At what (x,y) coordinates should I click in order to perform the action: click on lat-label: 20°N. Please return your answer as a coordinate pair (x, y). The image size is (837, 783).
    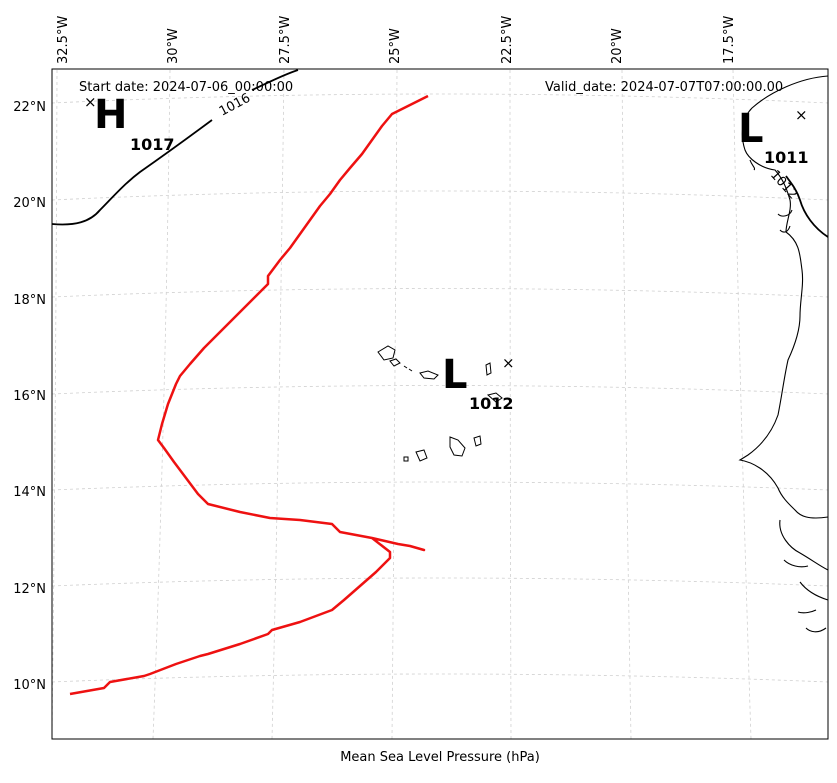
    Looking at the image, I should click on (29, 203).